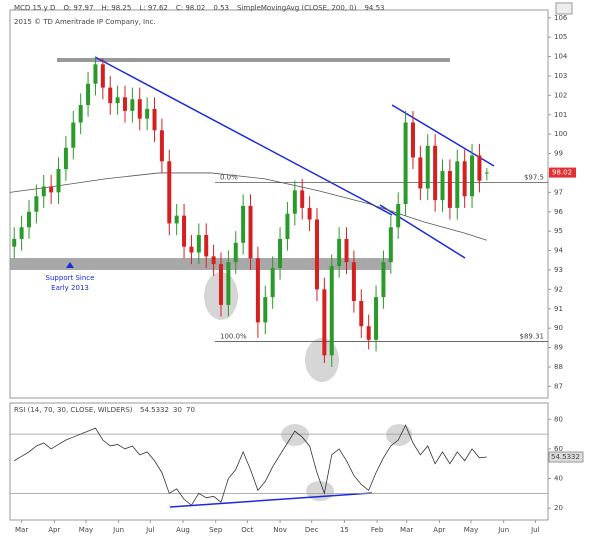  I want to click on annotation: Early 2013, so click(70, 288).